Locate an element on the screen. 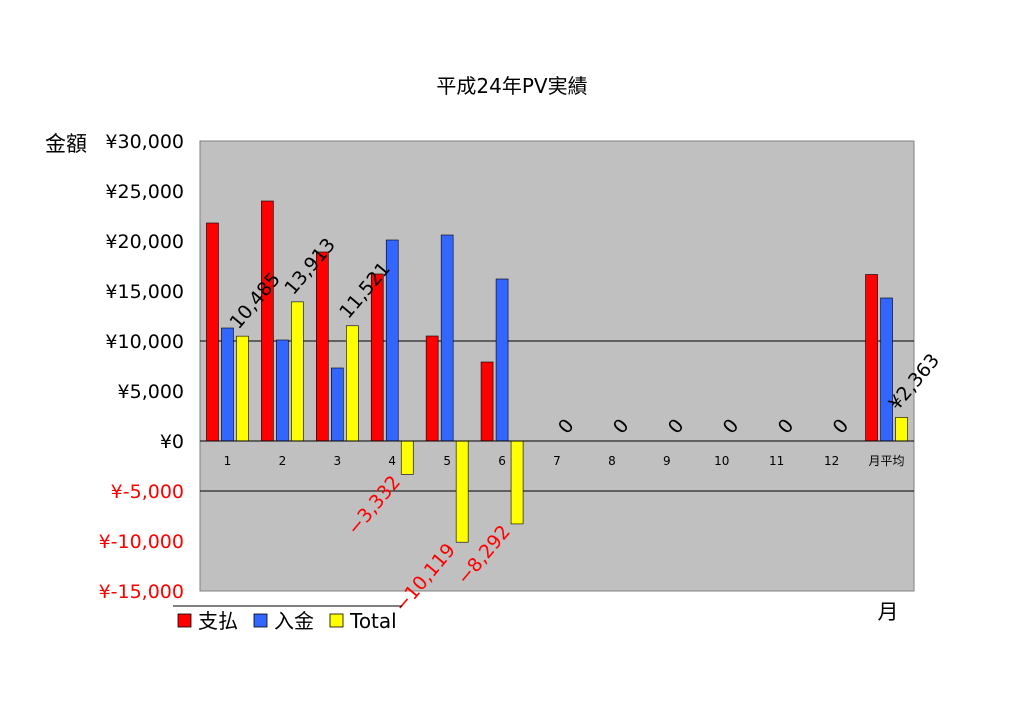  x-tick-label: 3 is located at coordinates (337, 461).